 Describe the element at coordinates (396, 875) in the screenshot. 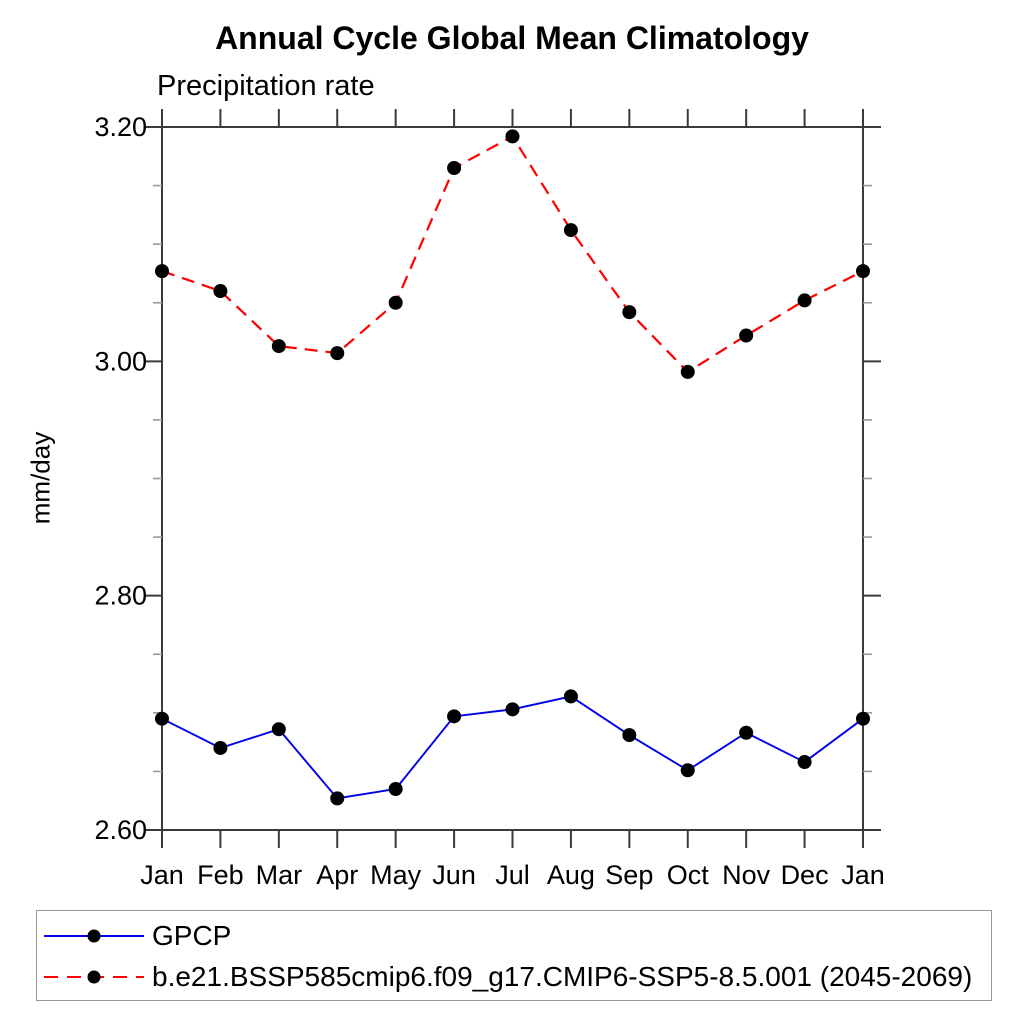

I see `x-tick-label: May` at that location.